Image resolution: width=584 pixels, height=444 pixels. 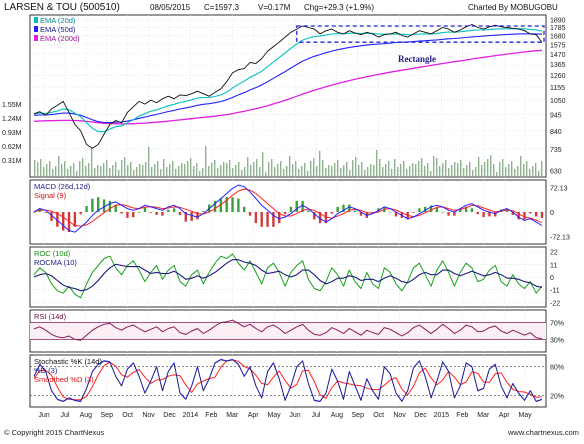 I want to click on x-tick-label: Dec, so click(x=420, y=415).